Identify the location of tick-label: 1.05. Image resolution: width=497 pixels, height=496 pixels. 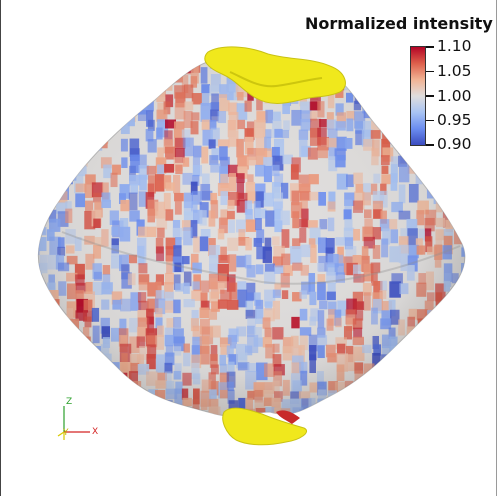
(454, 71).